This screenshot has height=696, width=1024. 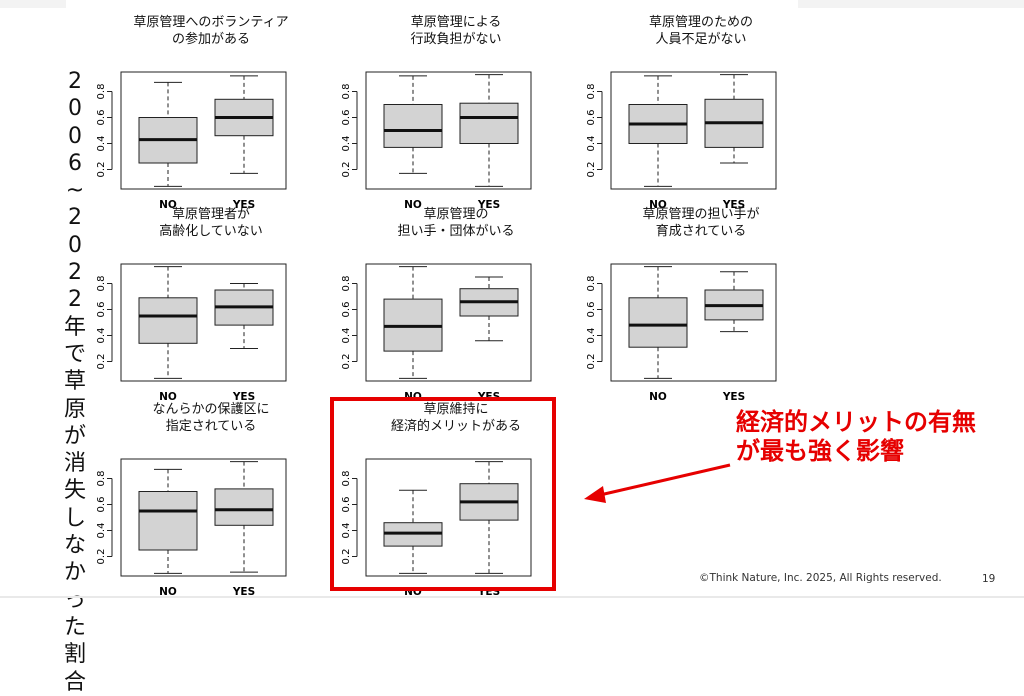 What do you see at coordinates (74, 573) in the screenshot?
I see `vertical-title-char: か` at bounding box center [74, 573].